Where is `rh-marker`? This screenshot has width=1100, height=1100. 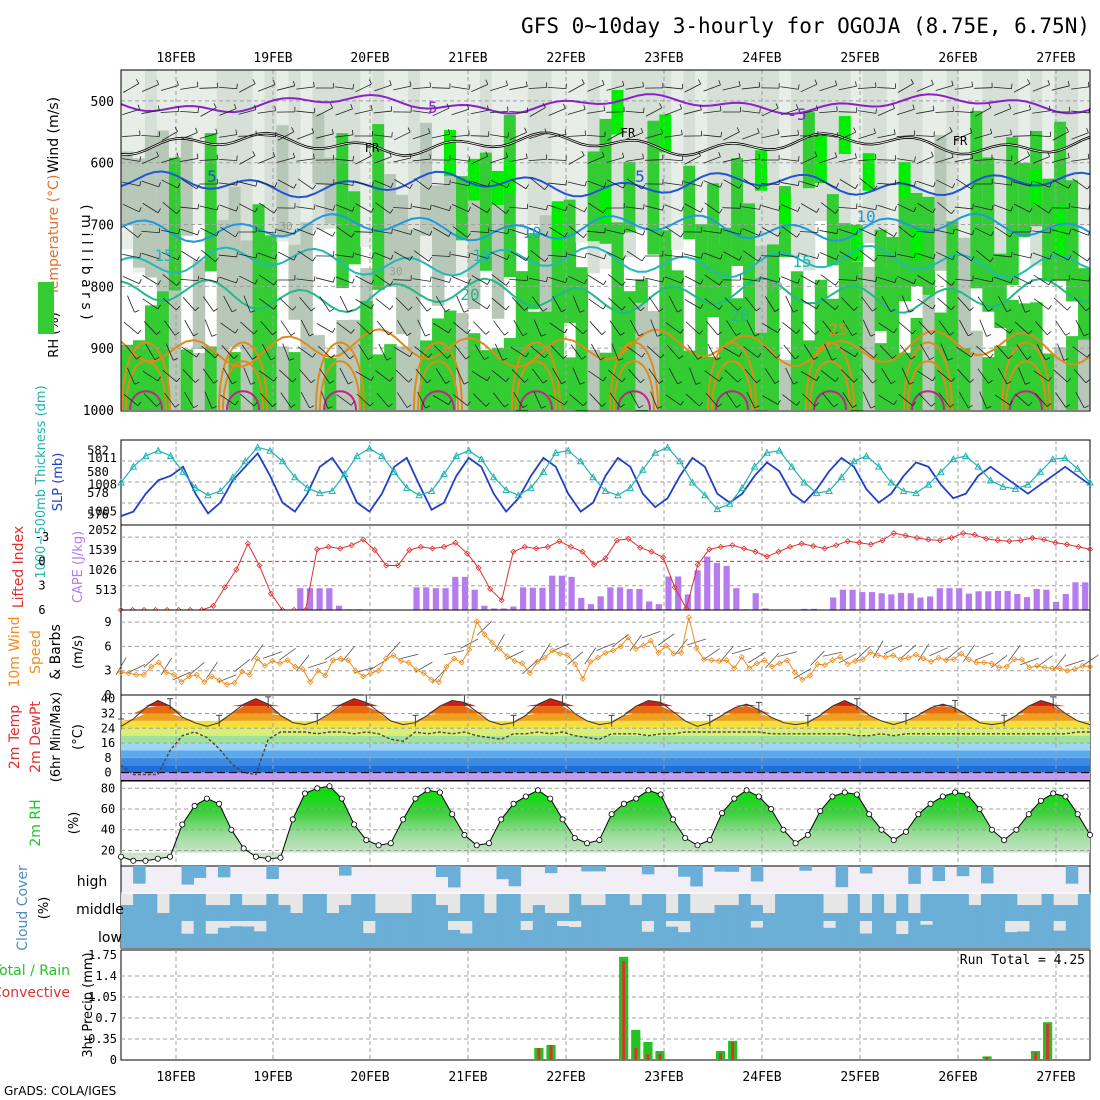
rh-marker is located at coordinates (525, 796).